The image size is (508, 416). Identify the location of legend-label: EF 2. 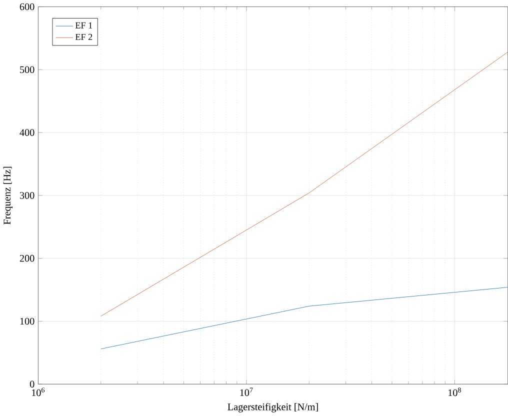
(83, 37).